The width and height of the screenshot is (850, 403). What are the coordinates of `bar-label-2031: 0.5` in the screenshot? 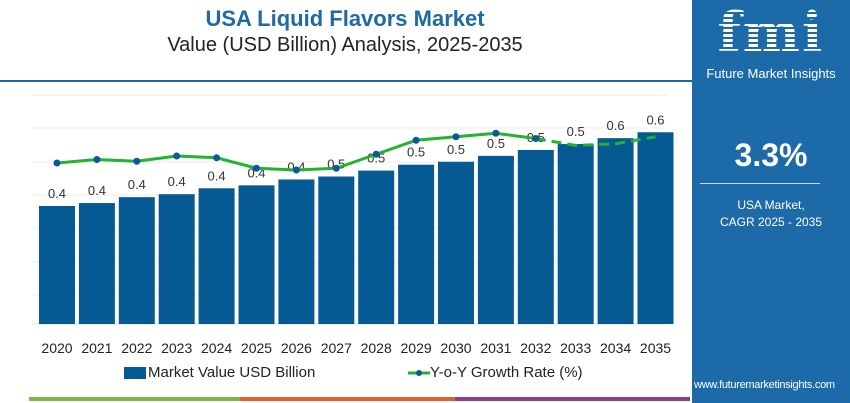 It's located at (496, 143).